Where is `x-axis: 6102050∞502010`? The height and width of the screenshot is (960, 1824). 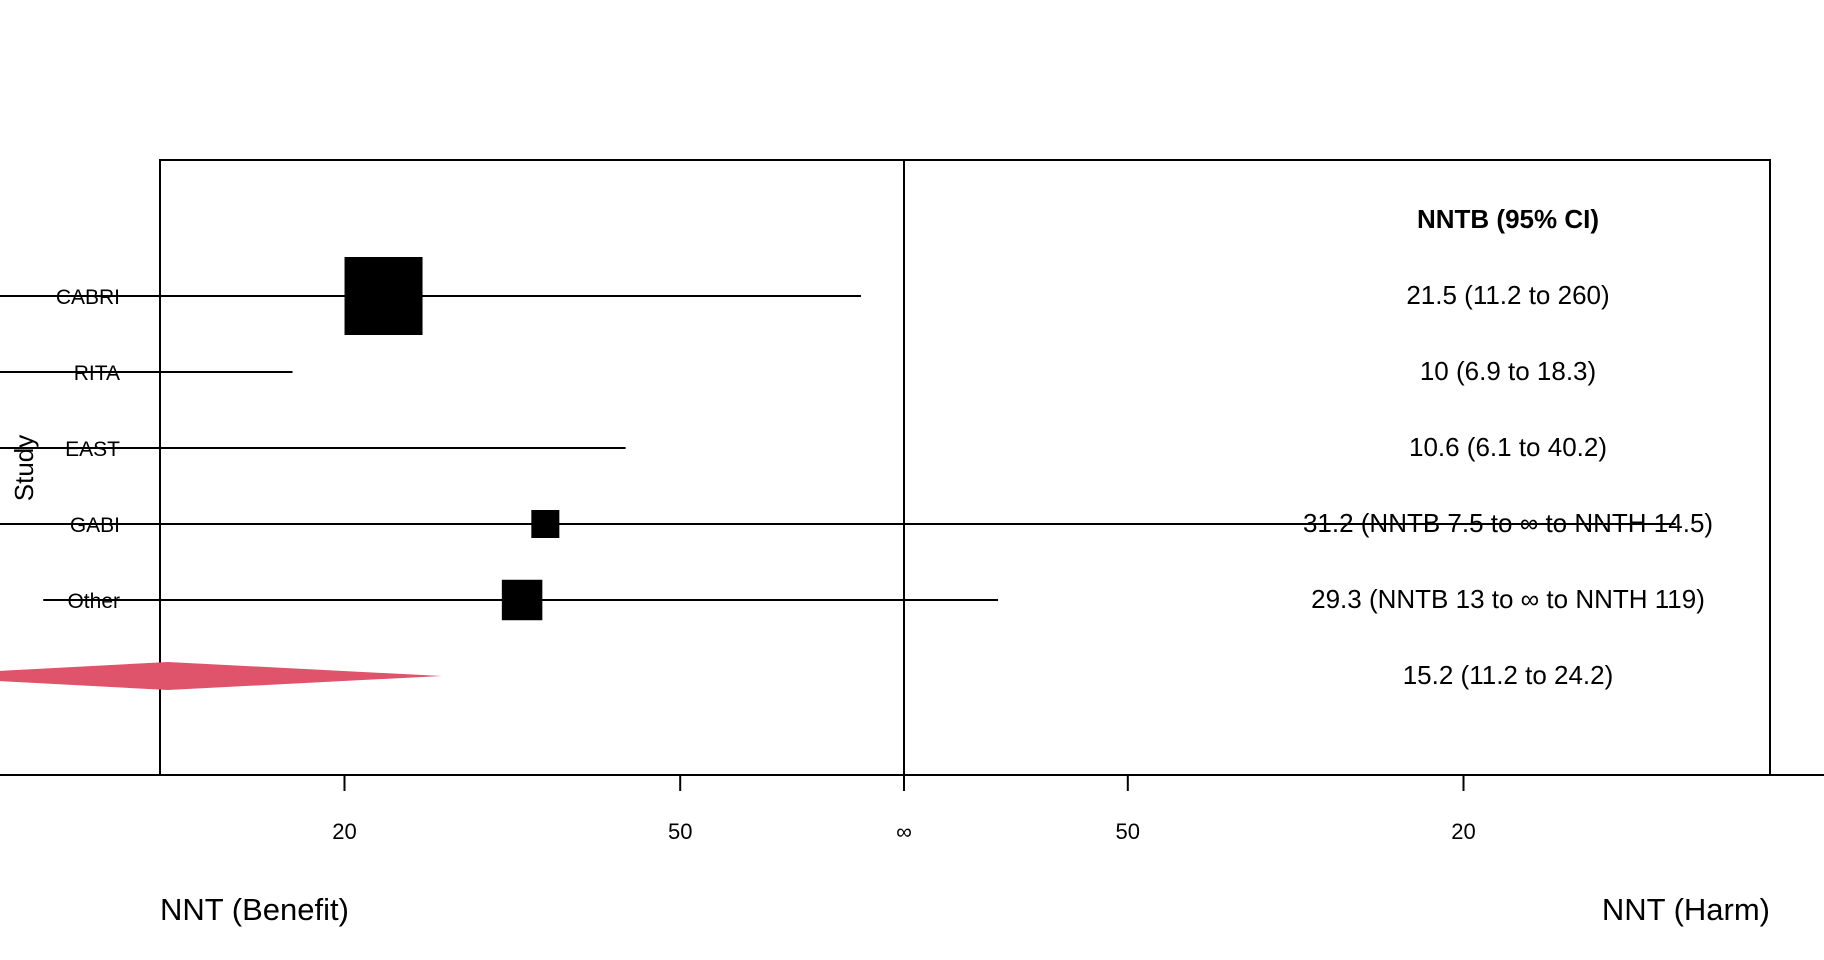
x-axis: 6102050∞502010 is located at coordinates (912, 809).